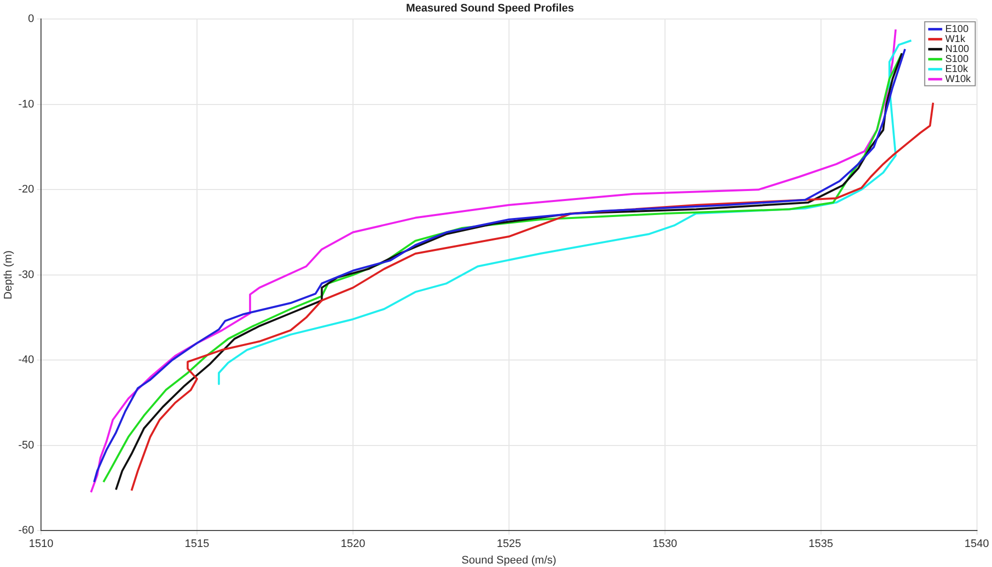 This screenshot has height=567, width=992. I want to click on y-tick-label: -10, so click(26, 104).